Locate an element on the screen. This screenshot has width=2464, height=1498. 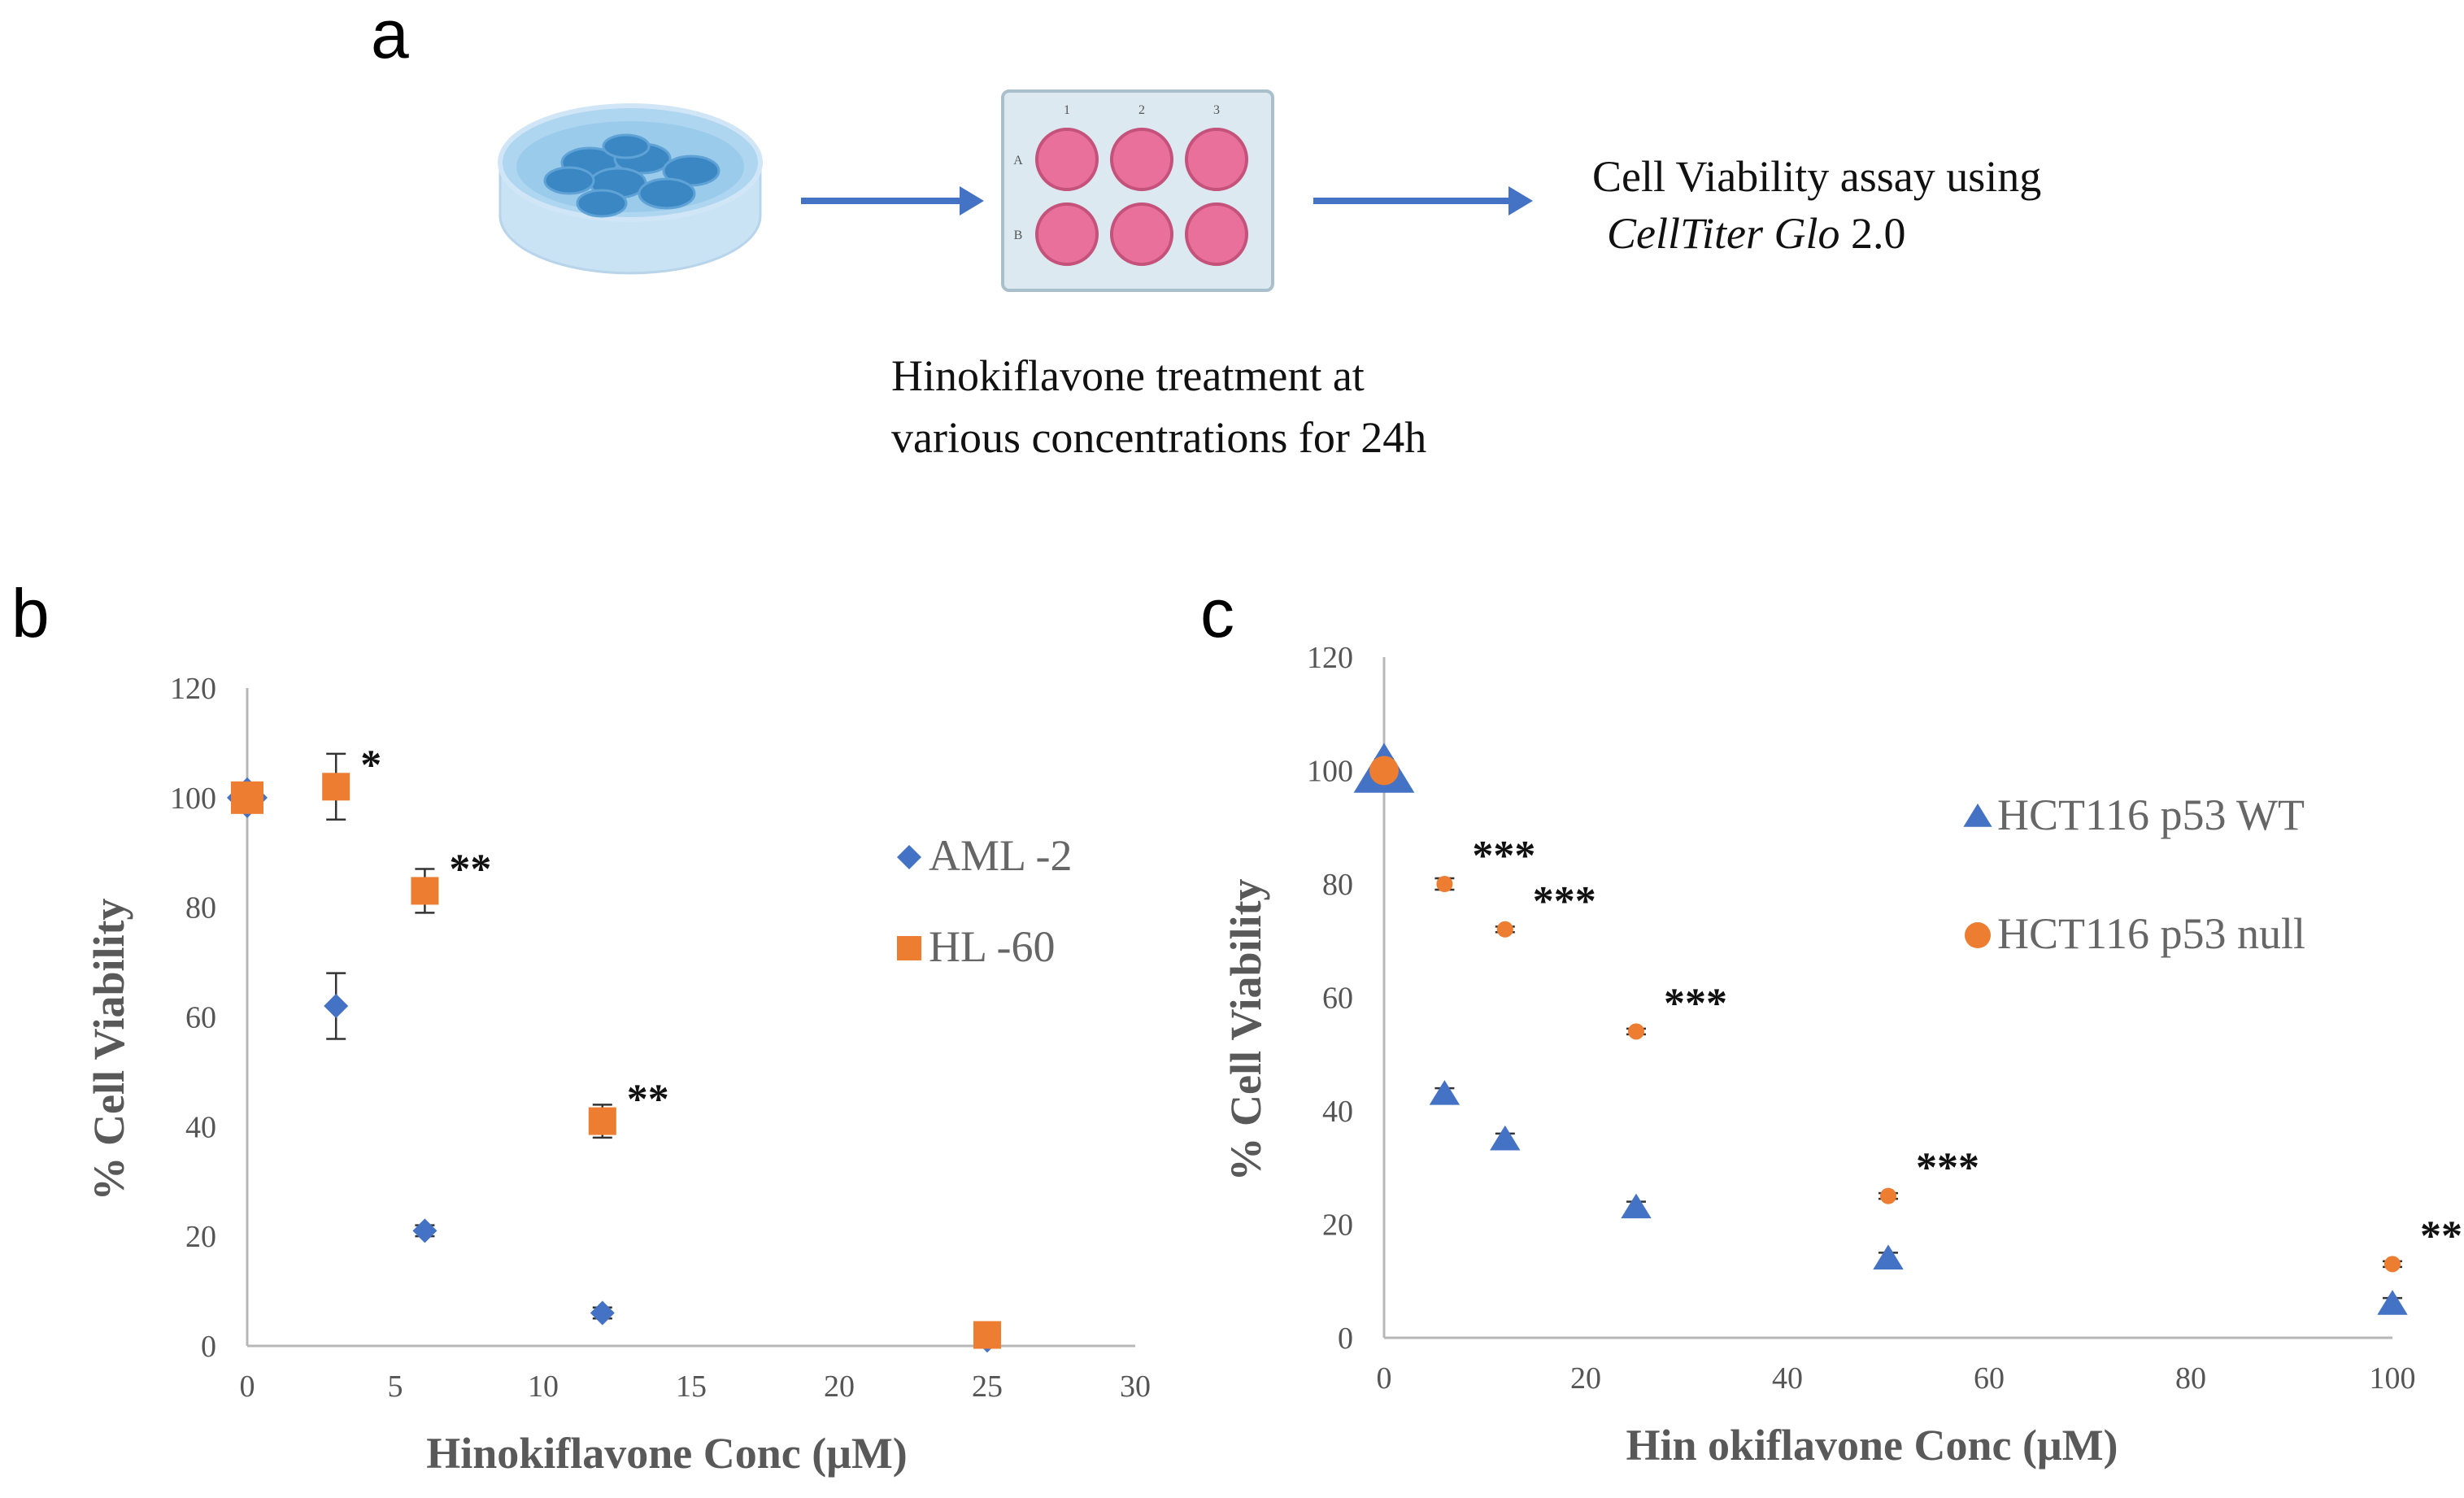
well-plate-icon: 1 2 3 A B is located at coordinates (1137, 191).